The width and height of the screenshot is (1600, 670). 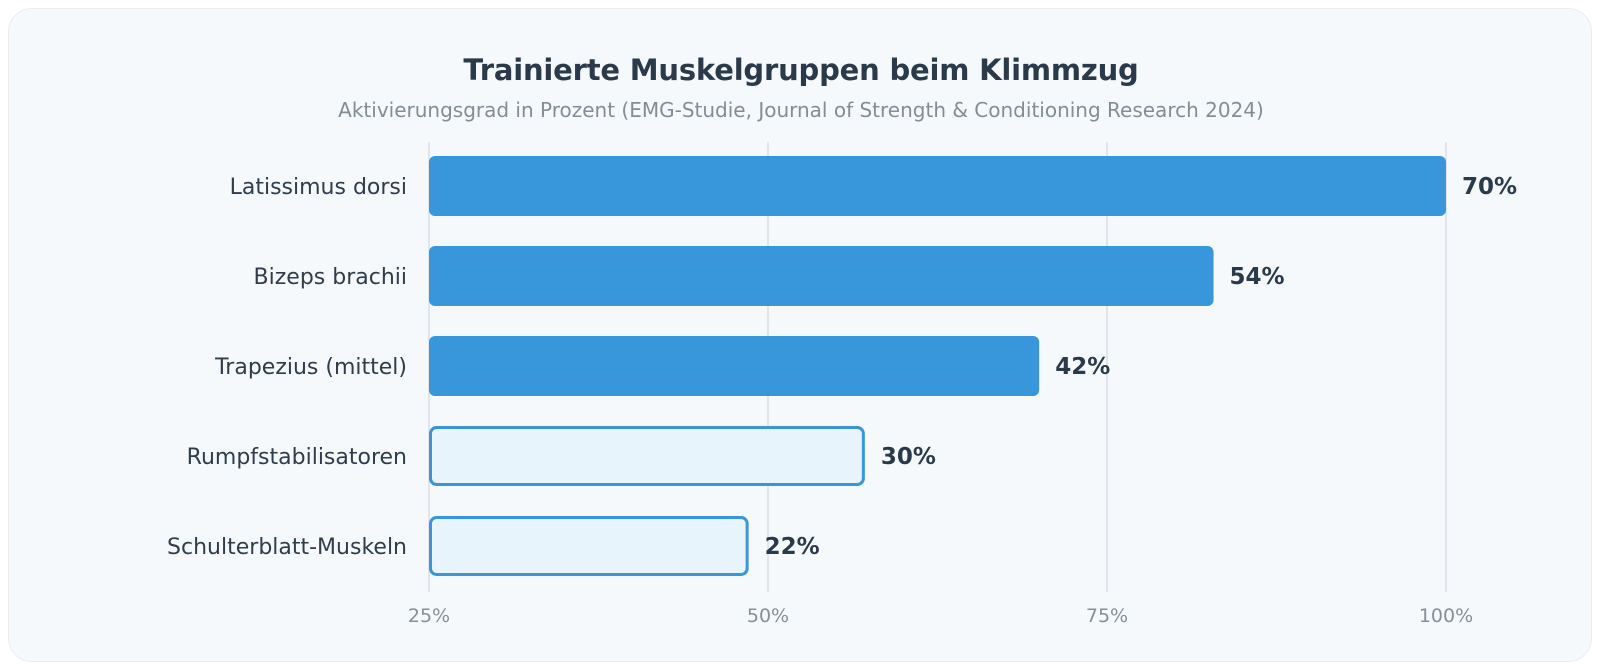 What do you see at coordinates (310, 367) in the screenshot?
I see `category-label: Trapezius (mittel)` at bounding box center [310, 367].